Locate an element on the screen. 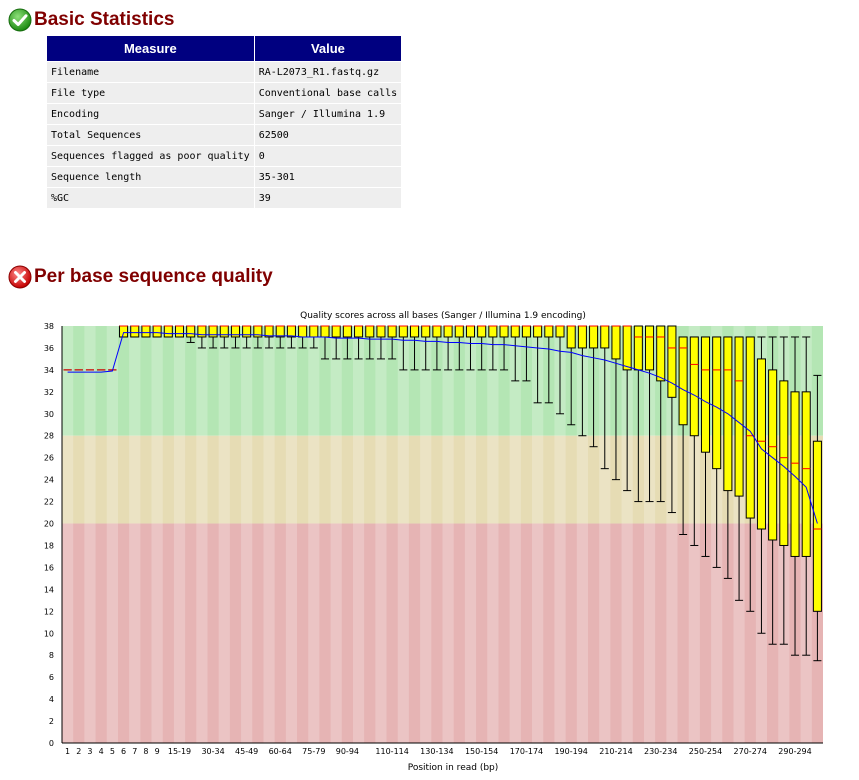 This screenshot has height=780, width=859. x-tick-label: 6 is located at coordinates (123, 751).